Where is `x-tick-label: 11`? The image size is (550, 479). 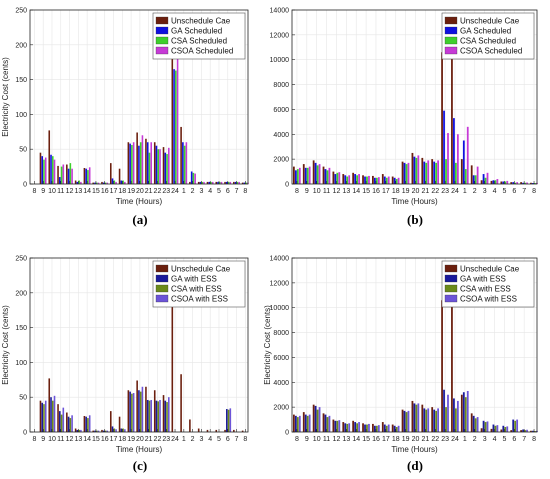
x-tick-label: 11 is located at coordinates (326, 191).